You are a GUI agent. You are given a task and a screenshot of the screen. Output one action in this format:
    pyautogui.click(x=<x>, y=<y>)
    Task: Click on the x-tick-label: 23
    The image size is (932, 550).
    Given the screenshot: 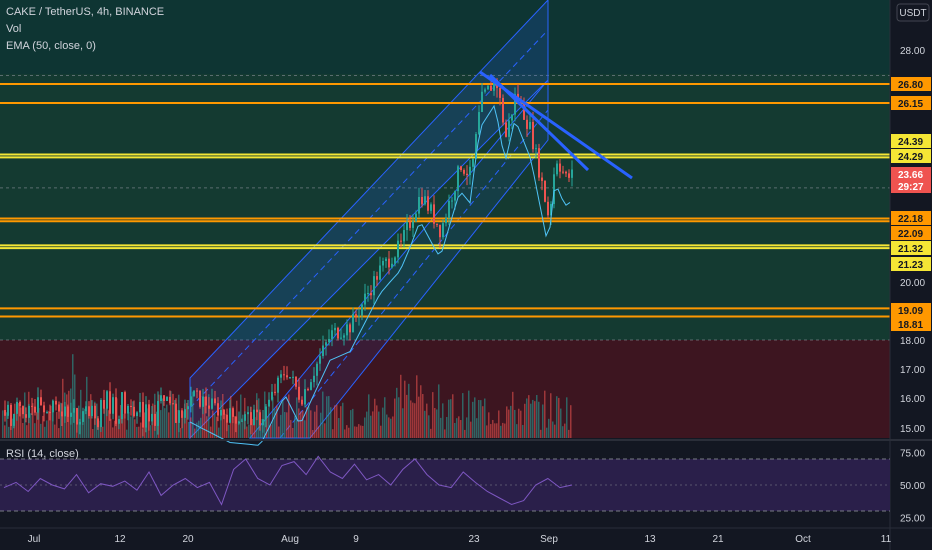 What is the action you would take?
    pyautogui.click(x=474, y=539)
    